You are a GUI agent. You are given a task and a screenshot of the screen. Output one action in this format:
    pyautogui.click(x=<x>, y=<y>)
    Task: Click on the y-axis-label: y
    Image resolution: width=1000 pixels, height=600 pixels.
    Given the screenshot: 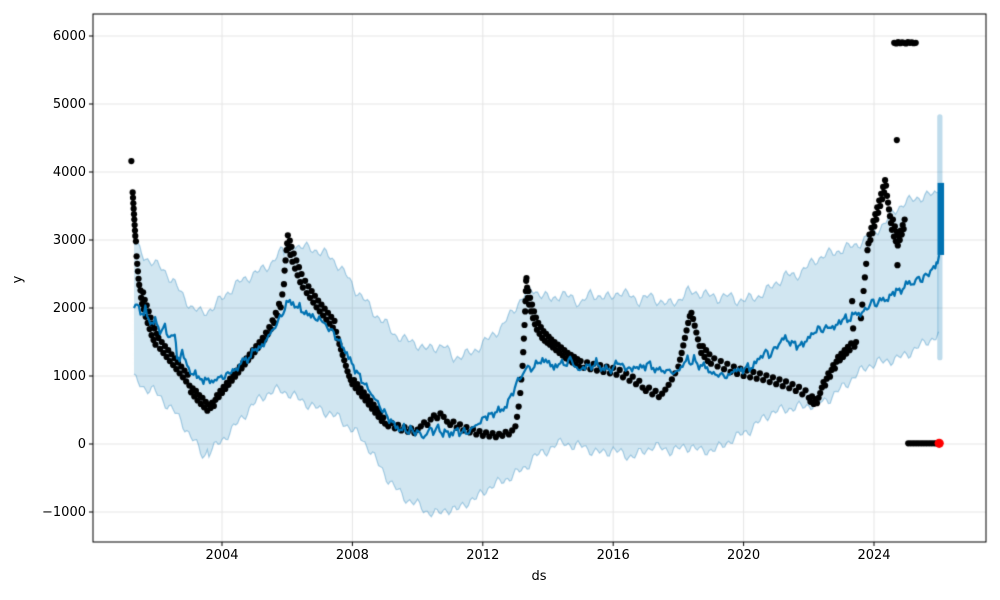 What is the action you would take?
    pyautogui.click(x=18, y=279)
    